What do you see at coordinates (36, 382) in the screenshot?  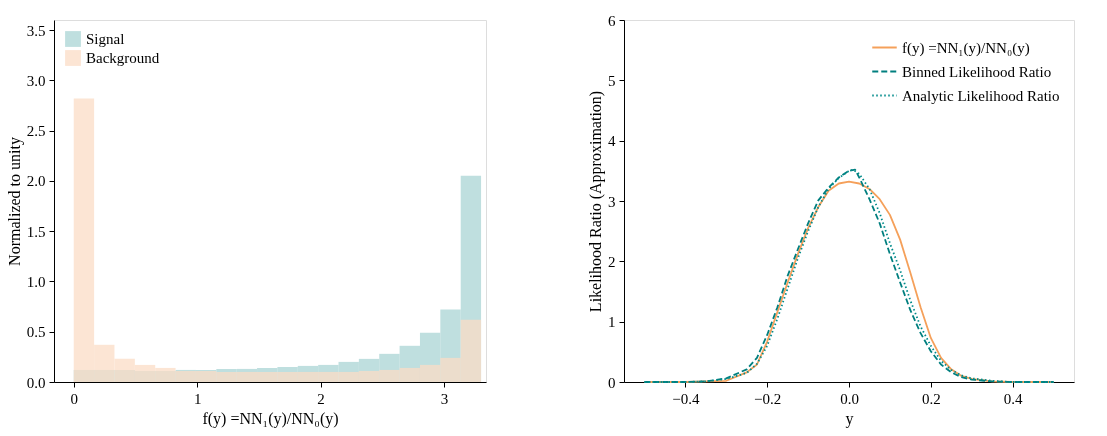 I see `y-tick-label: 0.0` at bounding box center [36, 382].